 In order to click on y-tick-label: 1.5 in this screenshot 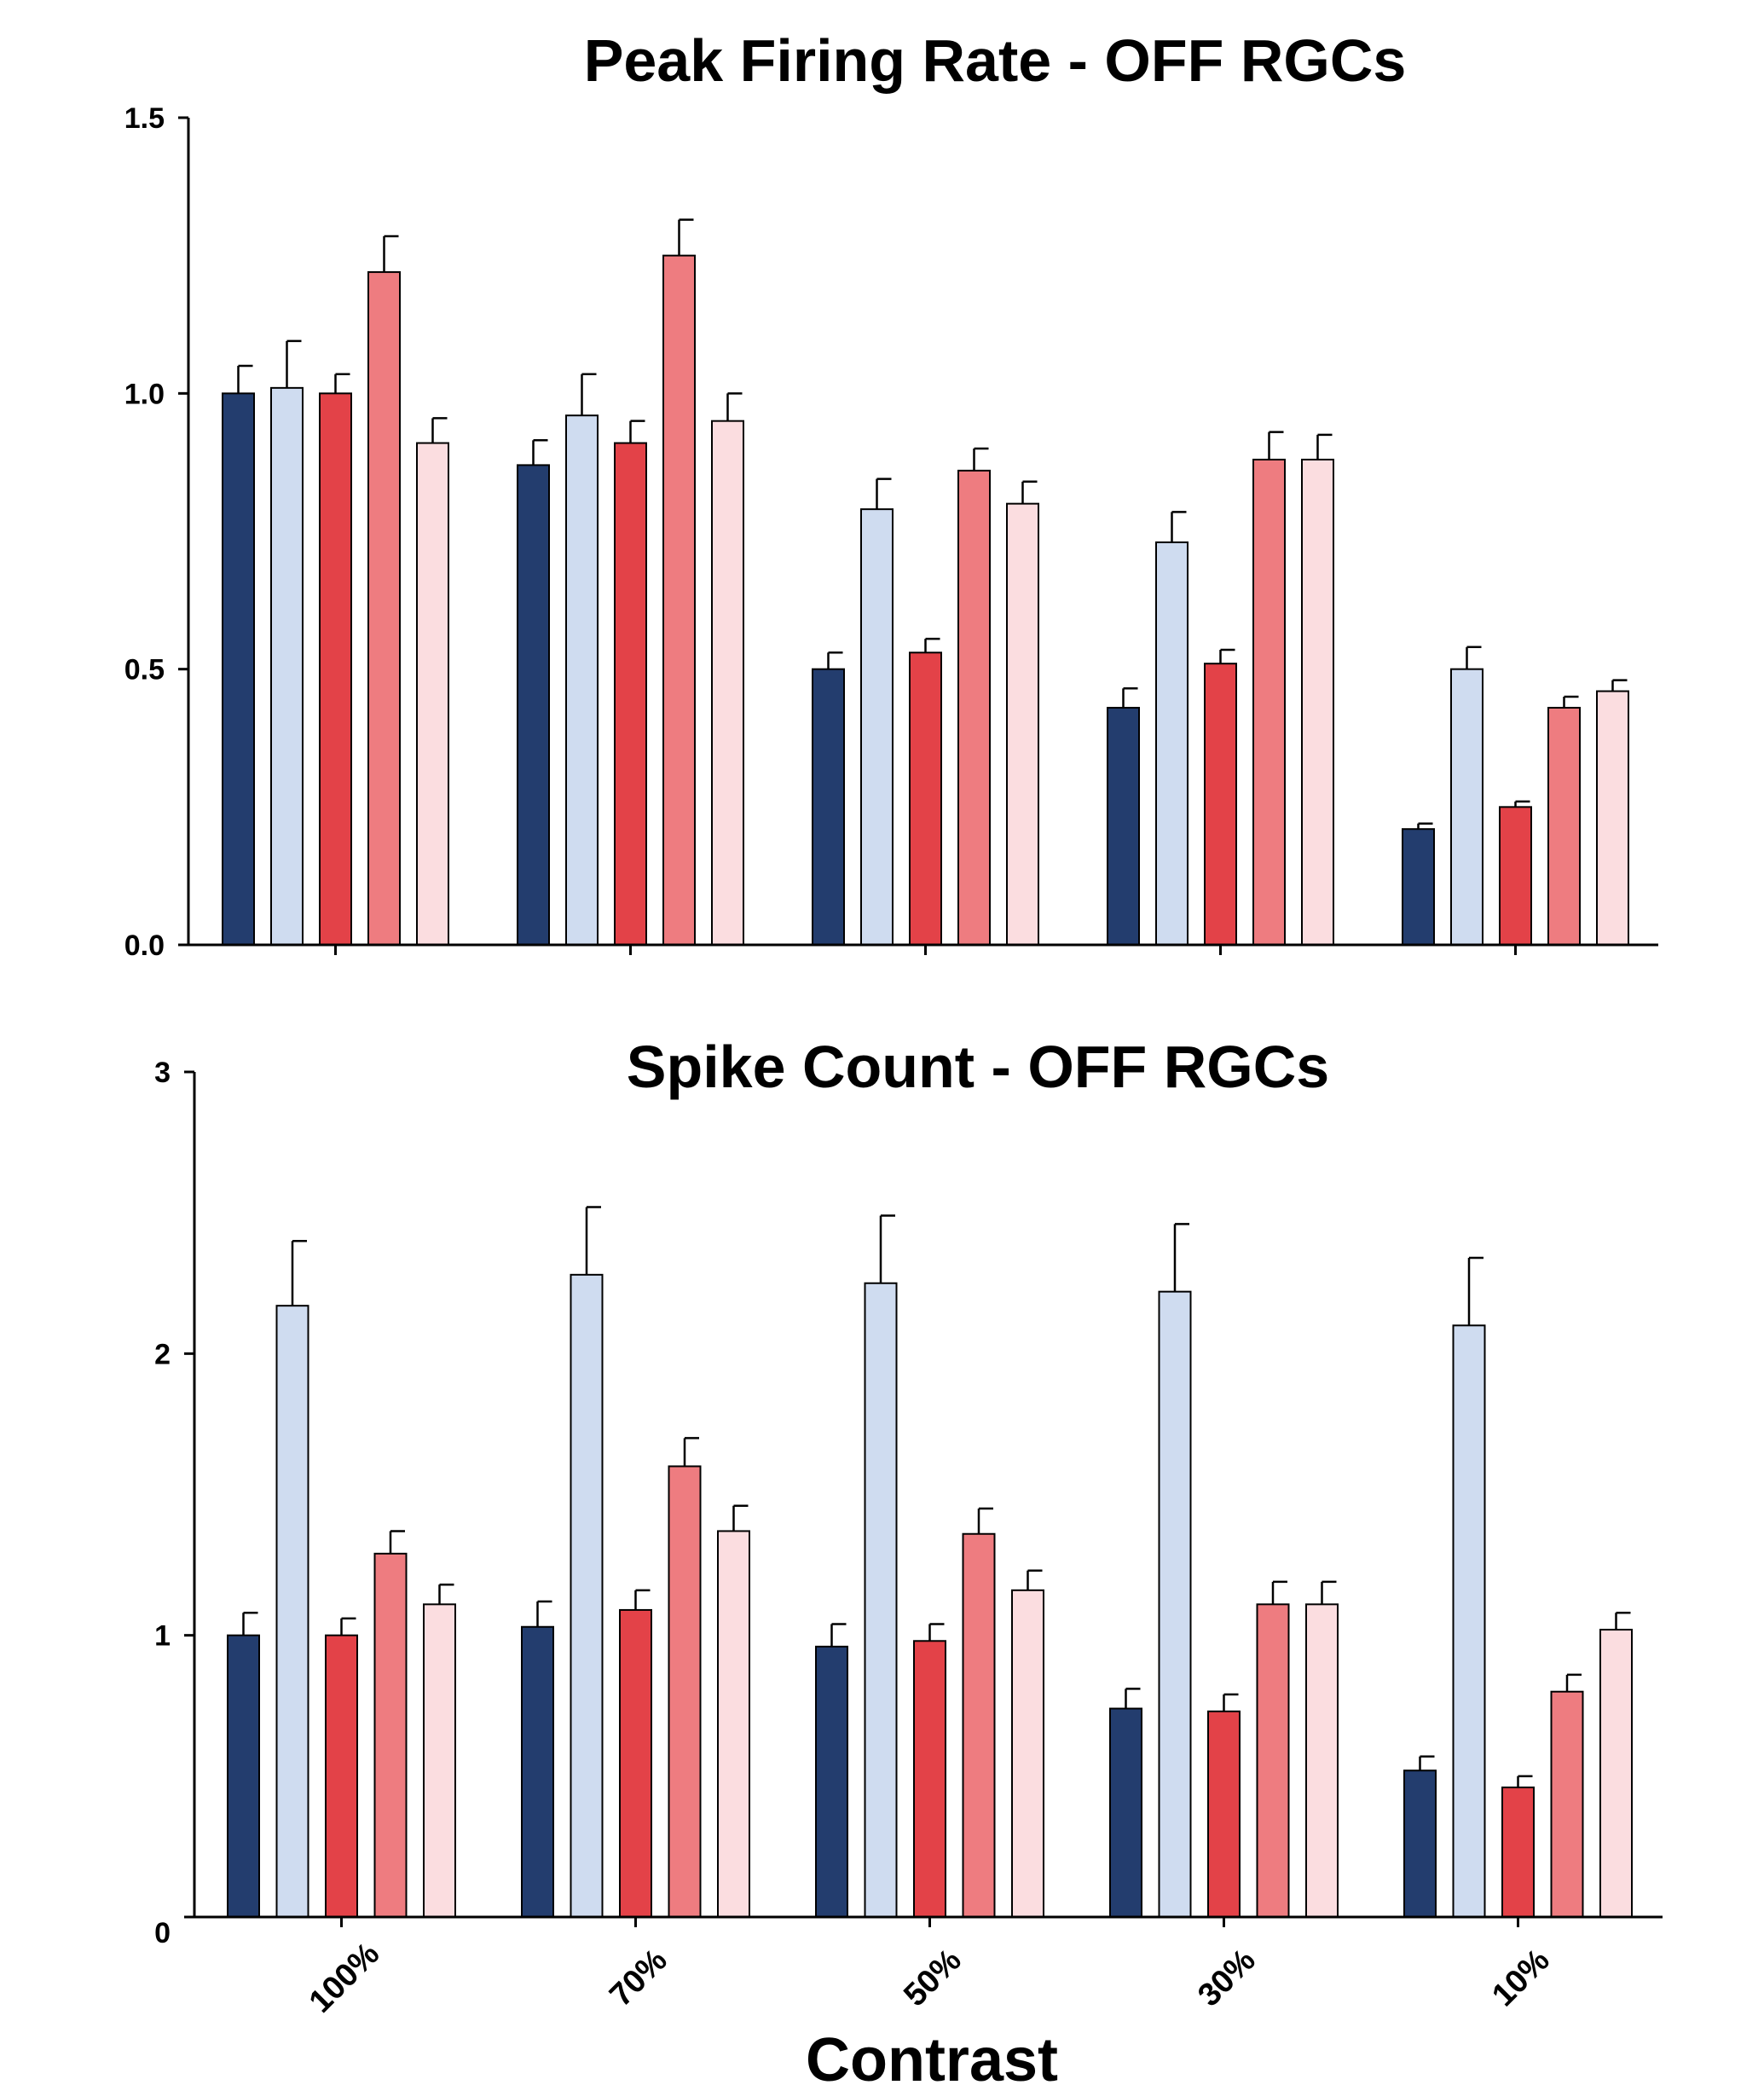, I will do `click(144, 118)`.